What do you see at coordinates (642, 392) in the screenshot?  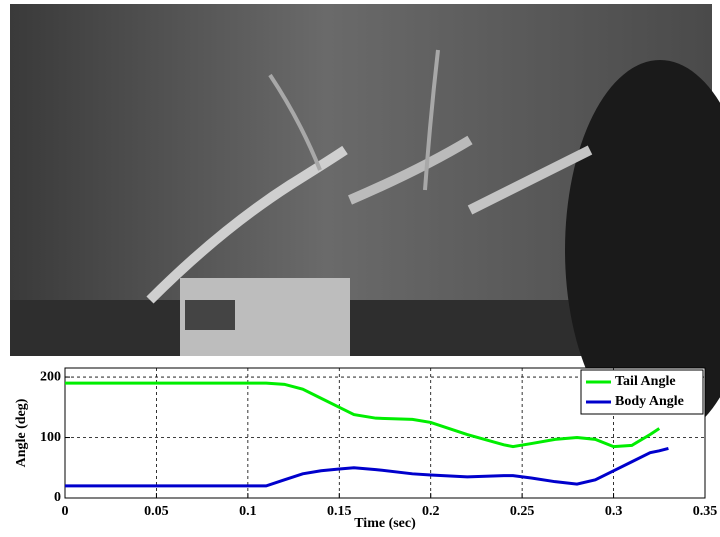 I see `legend-box` at bounding box center [642, 392].